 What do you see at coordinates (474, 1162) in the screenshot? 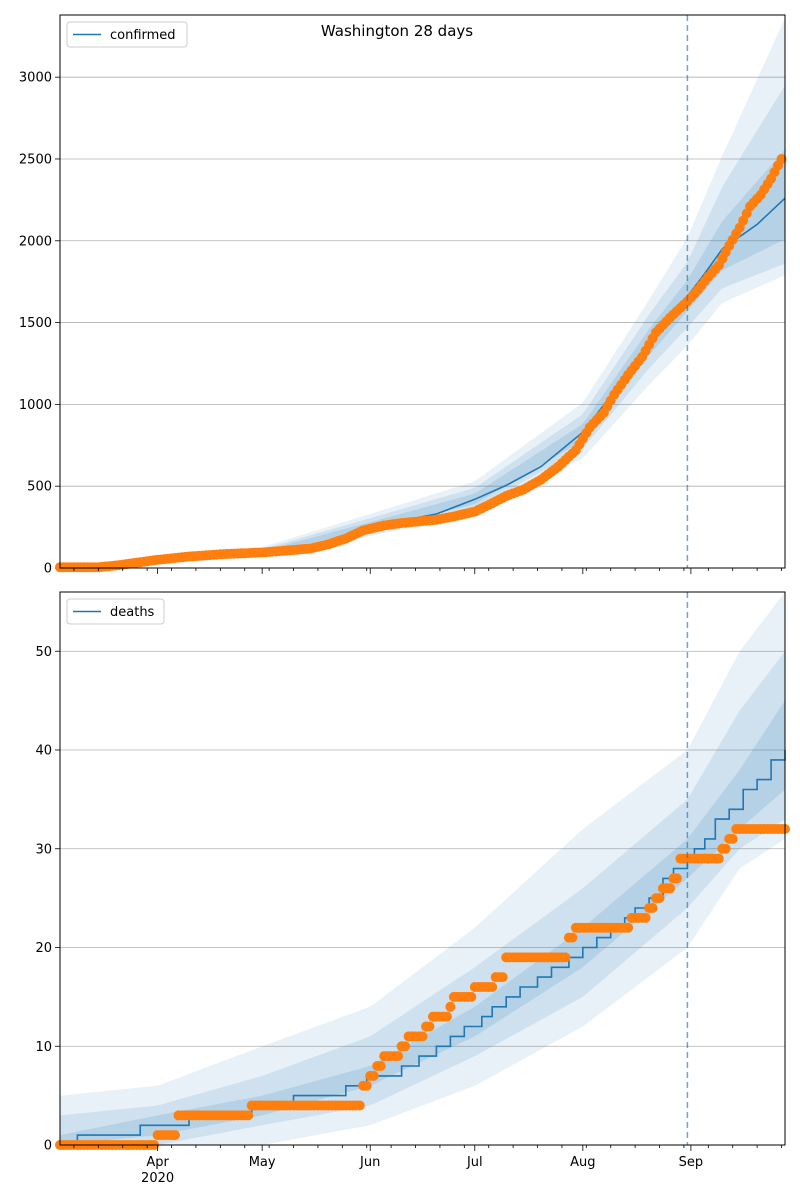
I see `x-tick-label: Jul` at bounding box center [474, 1162].